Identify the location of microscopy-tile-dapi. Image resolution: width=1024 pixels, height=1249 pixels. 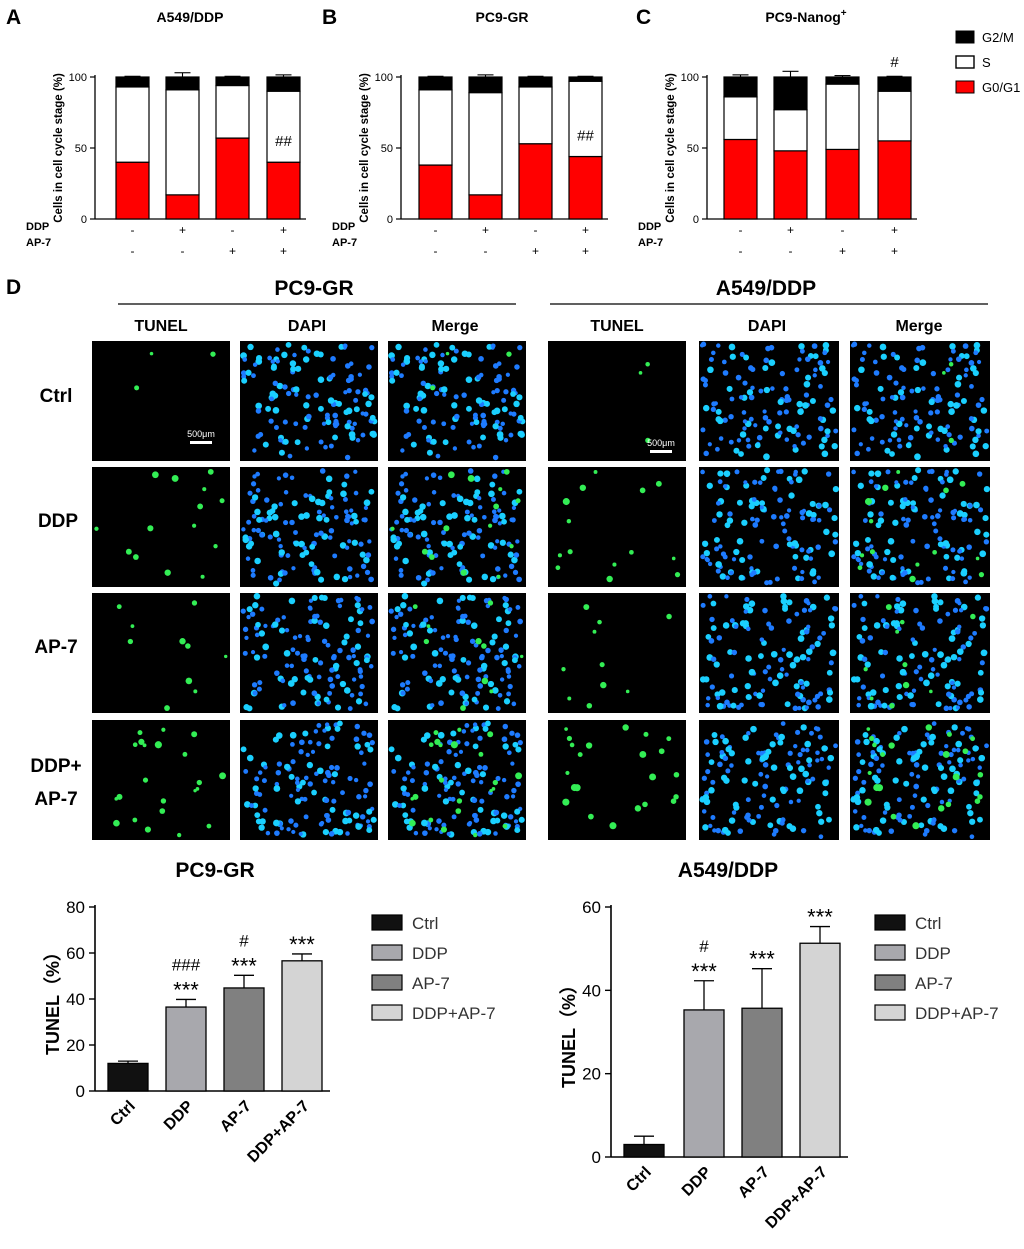
(309, 527).